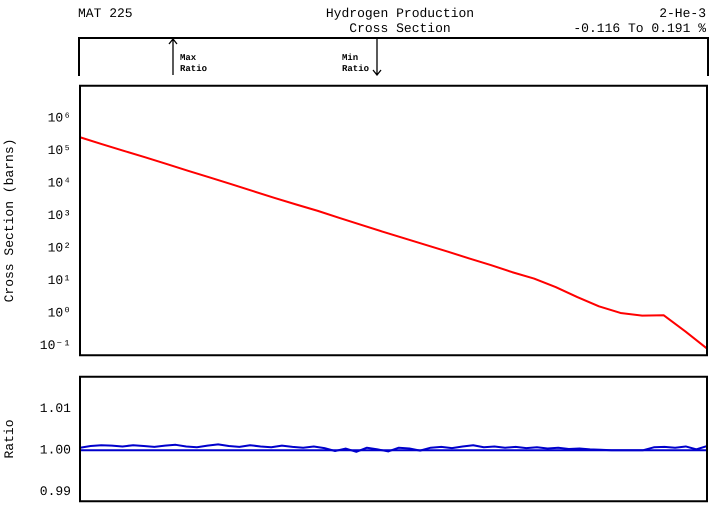 This screenshot has height=512, width=716. What do you see at coordinates (105, 13) in the screenshot?
I see `text: MAT 225` at bounding box center [105, 13].